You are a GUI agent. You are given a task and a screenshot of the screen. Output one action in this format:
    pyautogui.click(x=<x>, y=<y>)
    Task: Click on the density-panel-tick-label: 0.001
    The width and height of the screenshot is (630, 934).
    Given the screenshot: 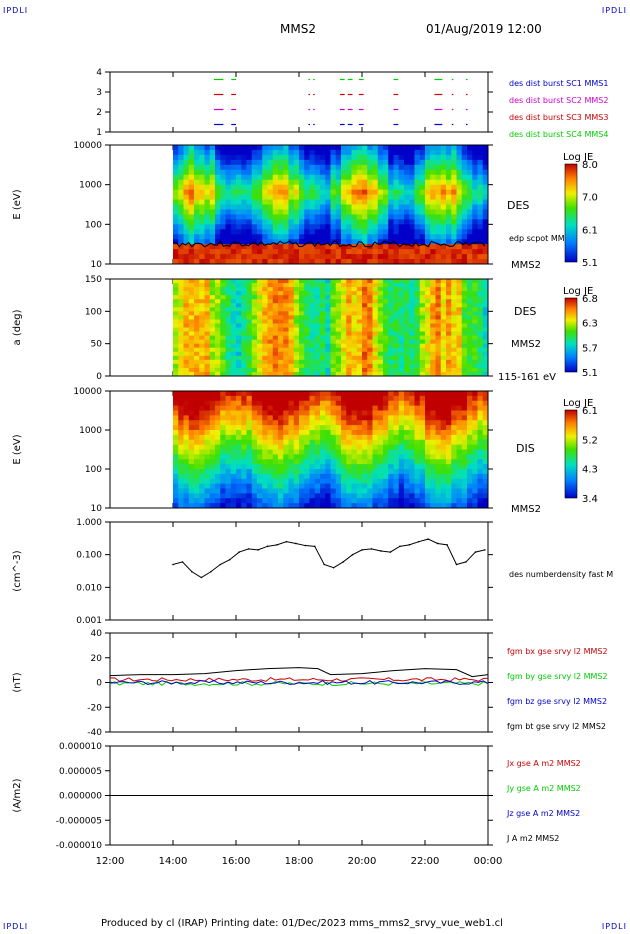 What is the action you would take?
    pyautogui.click(x=89, y=621)
    